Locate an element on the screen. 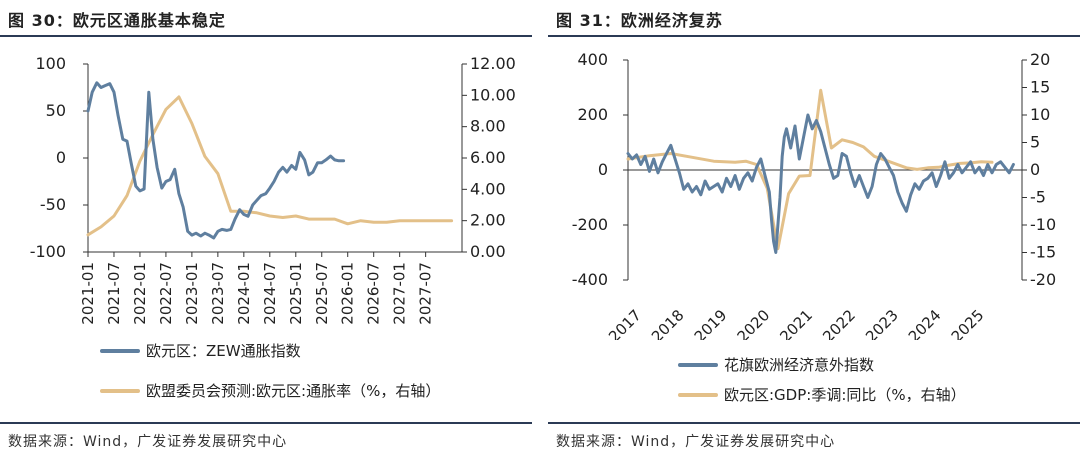 The height and width of the screenshot is (457, 1080). y-right-tick-label: -10 is located at coordinates (1043, 224).